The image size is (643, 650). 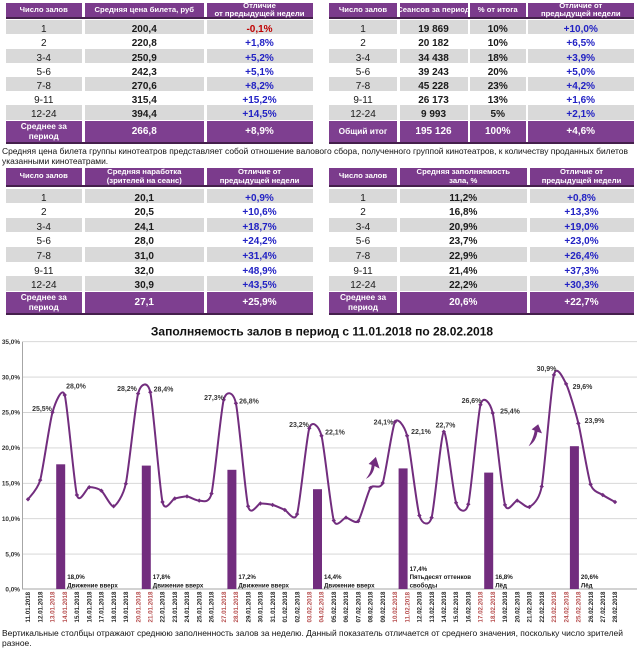 What do you see at coordinates (199, 607) in the screenshot?
I see `svg-text: 25.01.2018` at bounding box center [199, 607].